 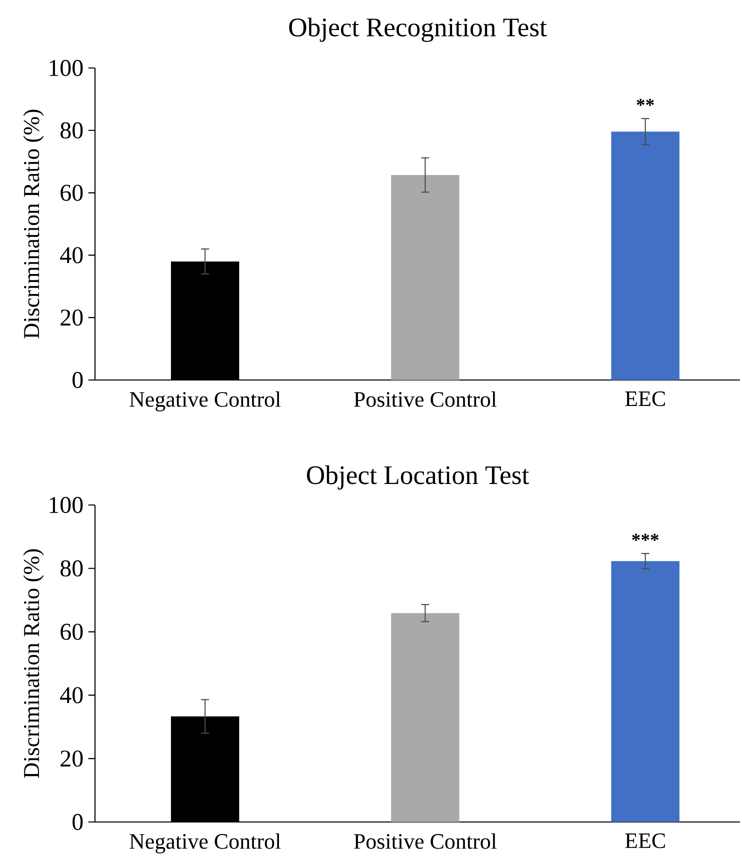 What do you see at coordinates (418, 30) in the screenshot?
I see `chart-title: Object Recognition Test` at bounding box center [418, 30].